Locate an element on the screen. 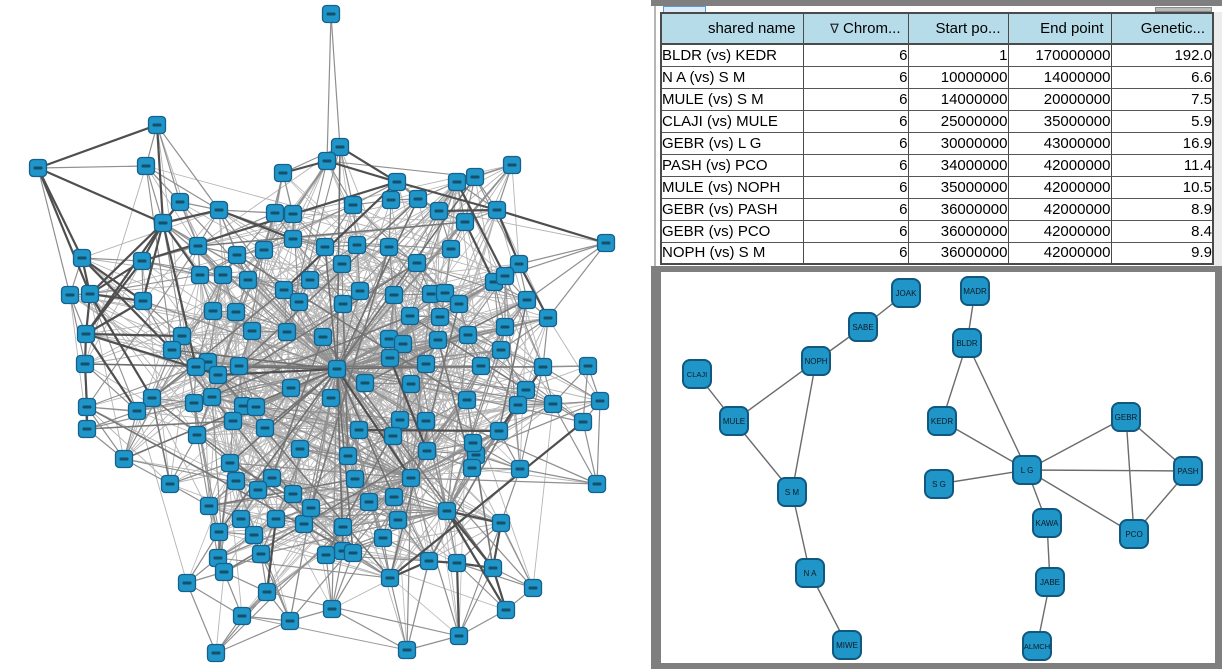  svg-text: JABE is located at coordinates (1050, 582).